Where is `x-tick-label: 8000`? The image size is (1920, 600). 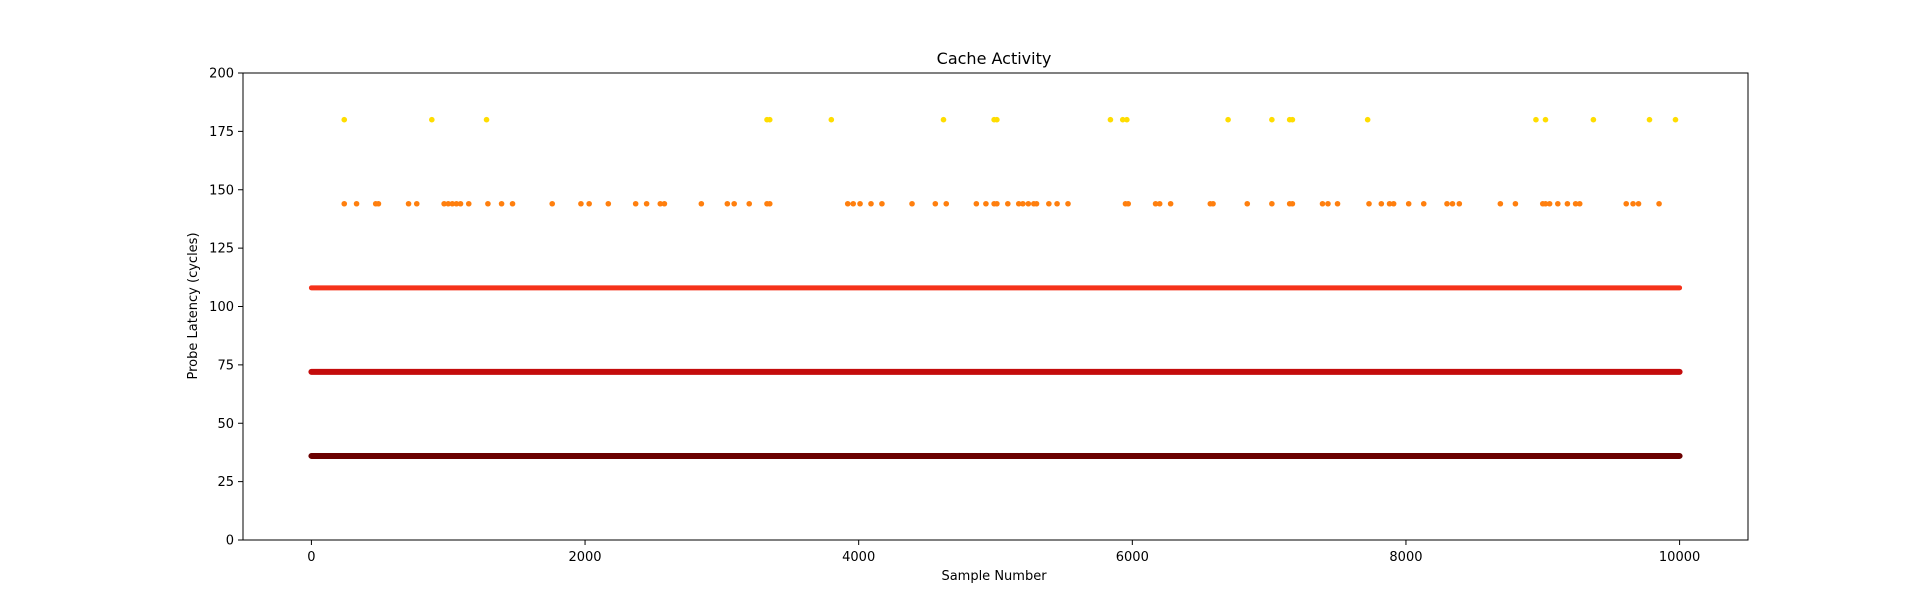
x-tick-label: 8000 is located at coordinates (1405, 557).